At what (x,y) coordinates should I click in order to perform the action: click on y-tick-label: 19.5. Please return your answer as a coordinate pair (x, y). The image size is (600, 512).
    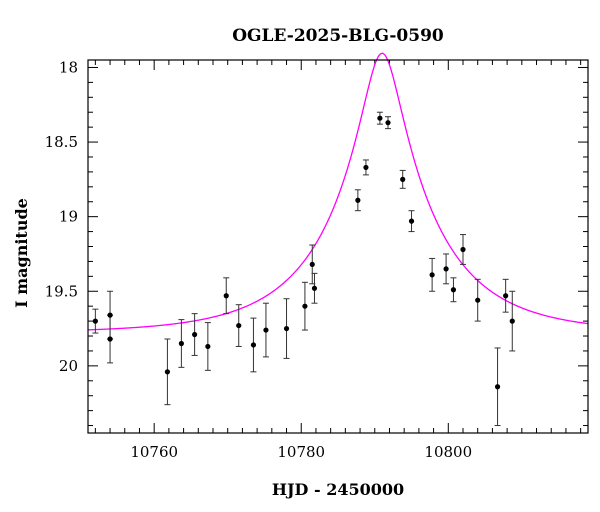
    Looking at the image, I should click on (61, 291).